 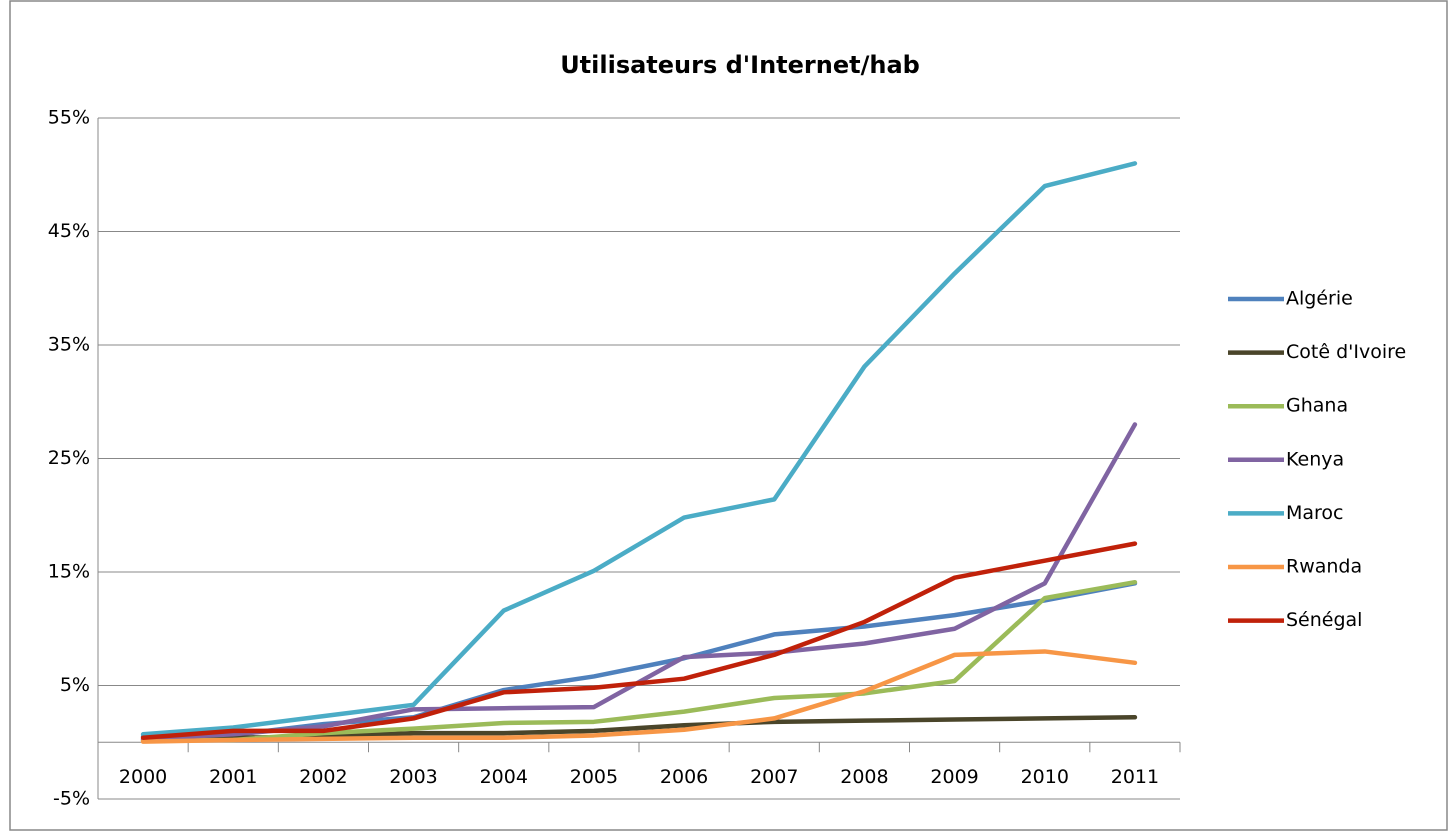 What do you see at coordinates (684, 777) in the screenshot?
I see `x-tick-label: 2006` at bounding box center [684, 777].